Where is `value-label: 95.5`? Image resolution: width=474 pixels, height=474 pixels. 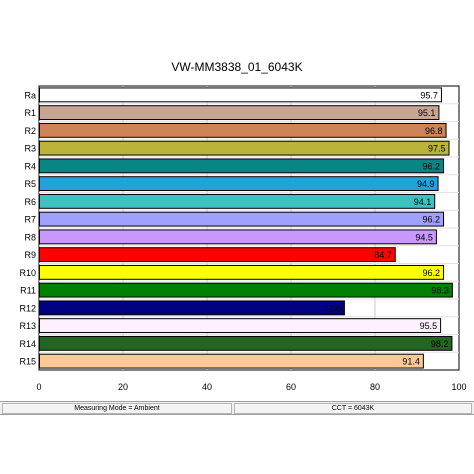 value-label: 95.5 is located at coordinates (429, 326).